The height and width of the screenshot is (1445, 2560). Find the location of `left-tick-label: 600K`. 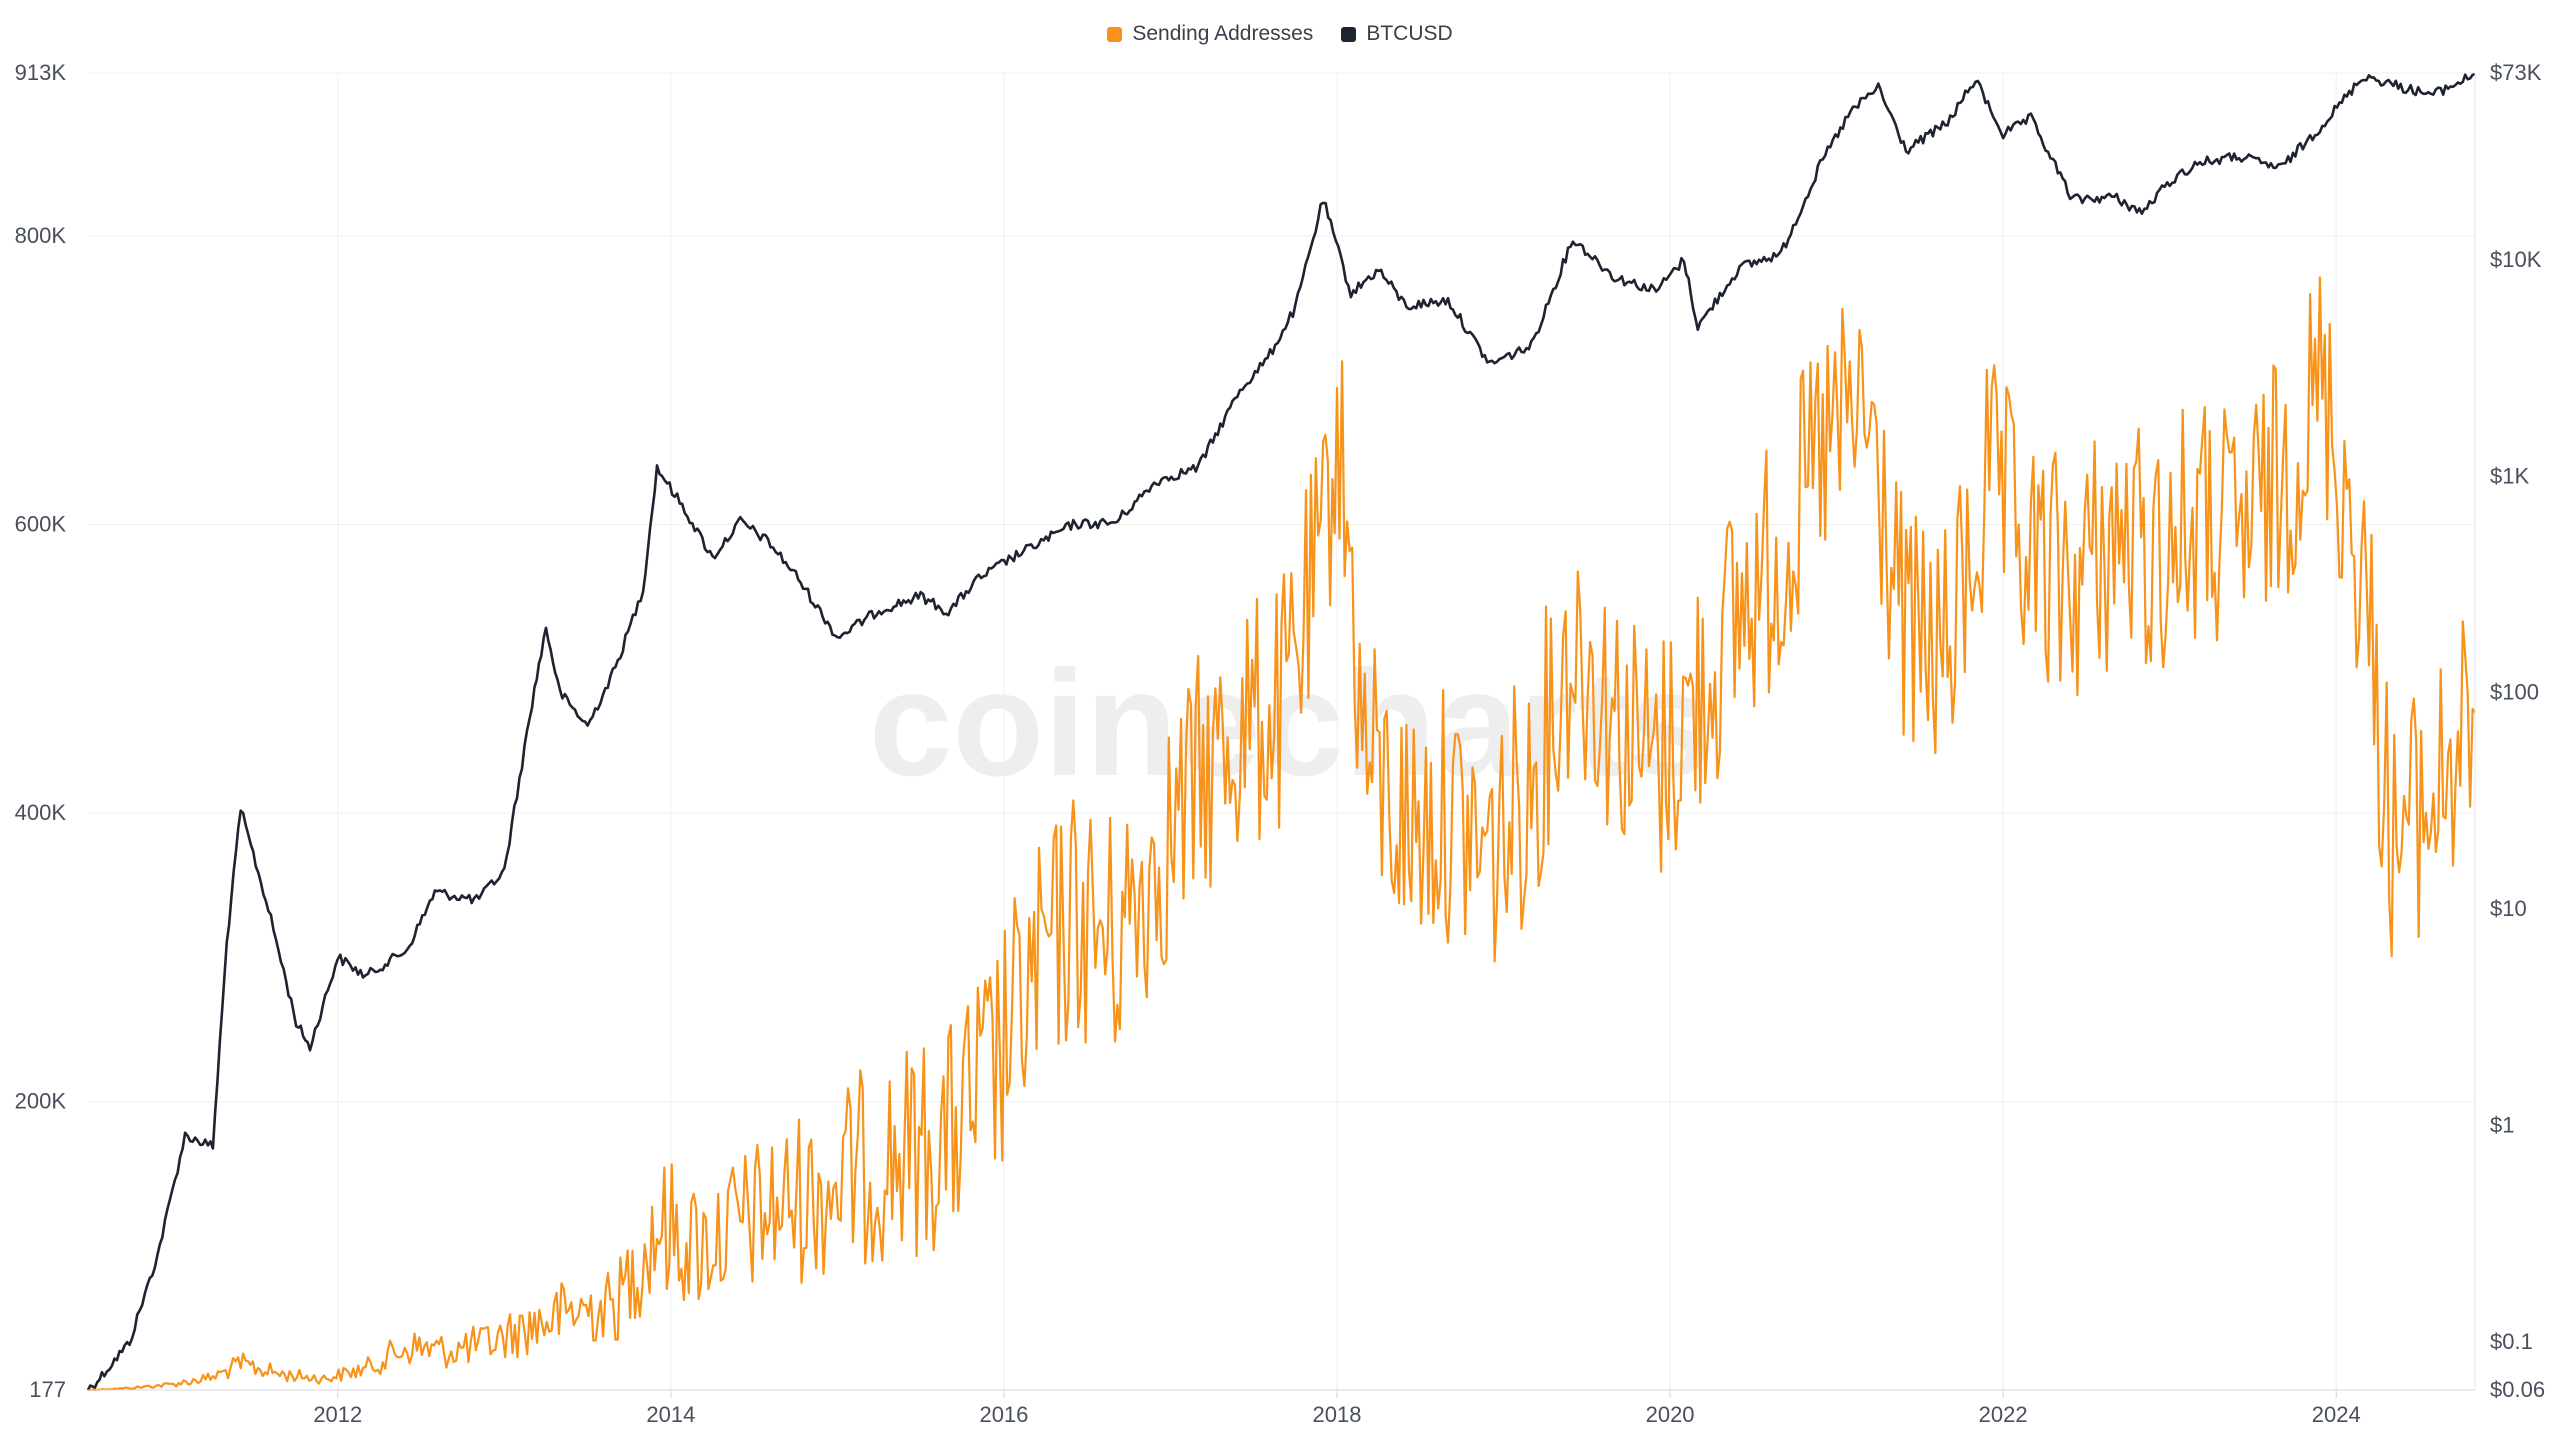

left-tick-label: 600K is located at coordinates (41, 524).